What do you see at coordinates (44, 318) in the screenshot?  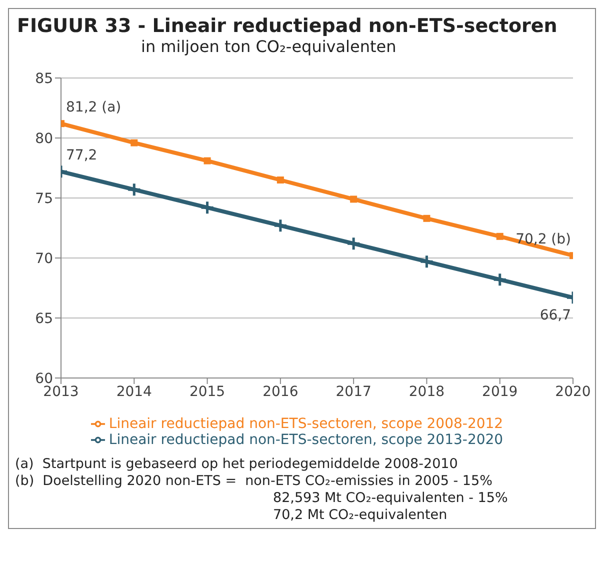 I see `y-tick-label: 65` at bounding box center [44, 318].